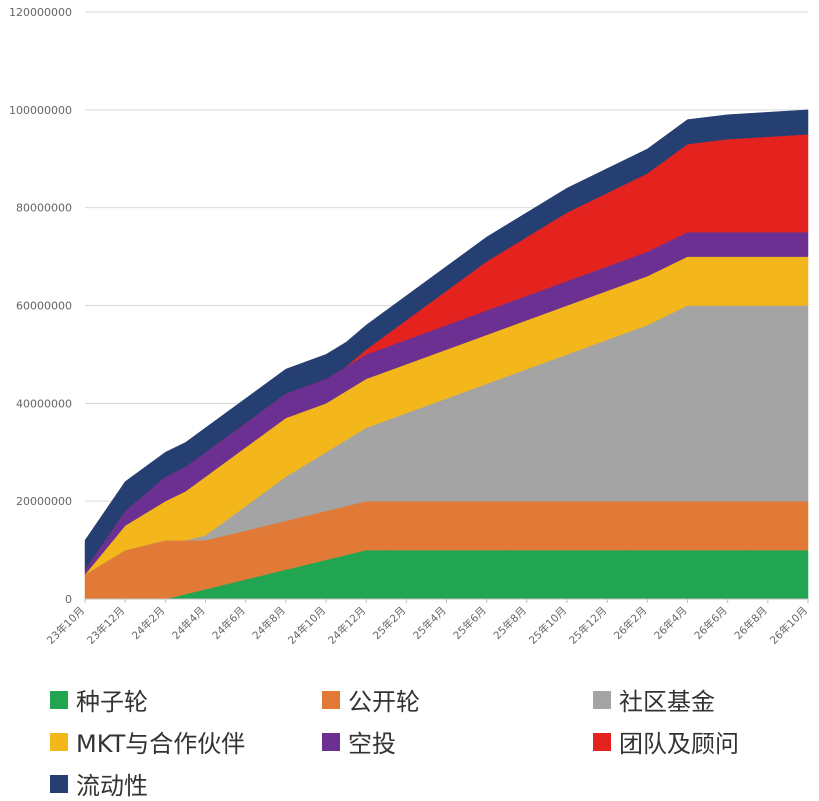  I want to click on legend-item-mkt: MKT与合作伙伴, so click(147, 741).